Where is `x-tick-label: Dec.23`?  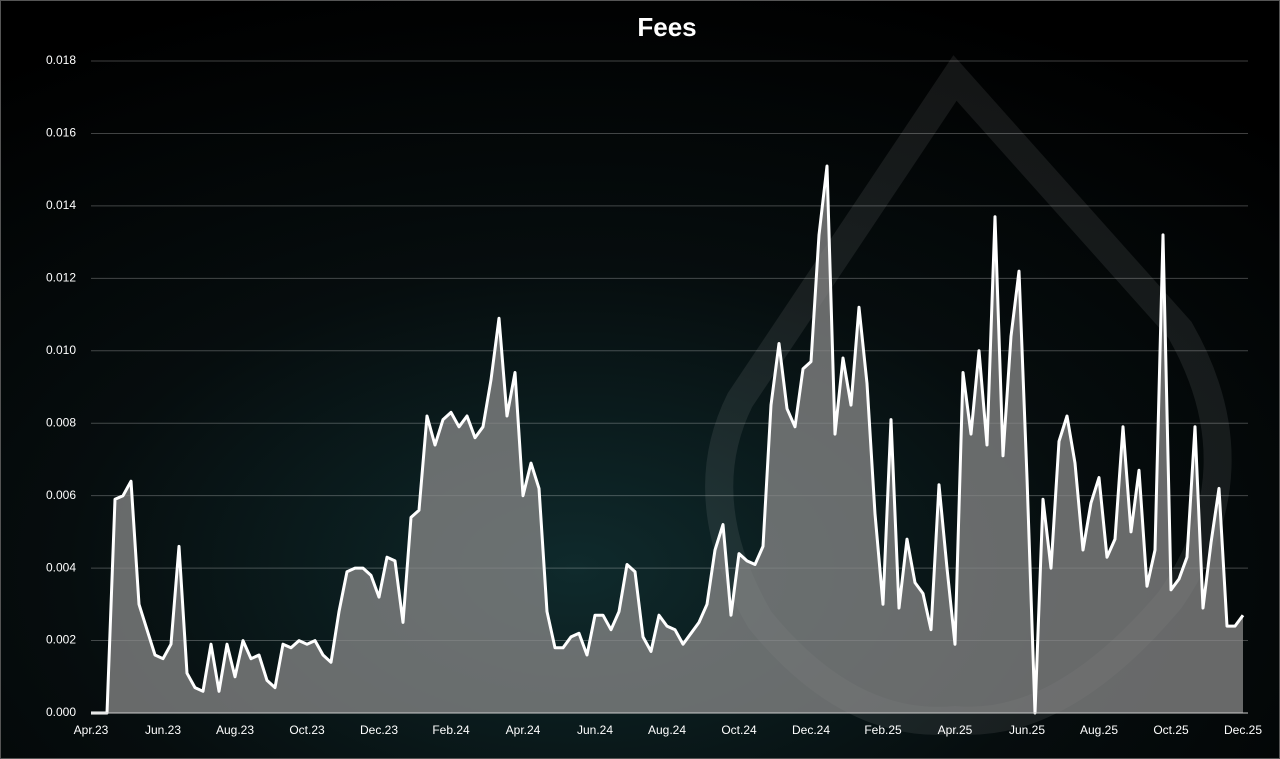
x-tick-label: Dec.23 is located at coordinates (379, 730).